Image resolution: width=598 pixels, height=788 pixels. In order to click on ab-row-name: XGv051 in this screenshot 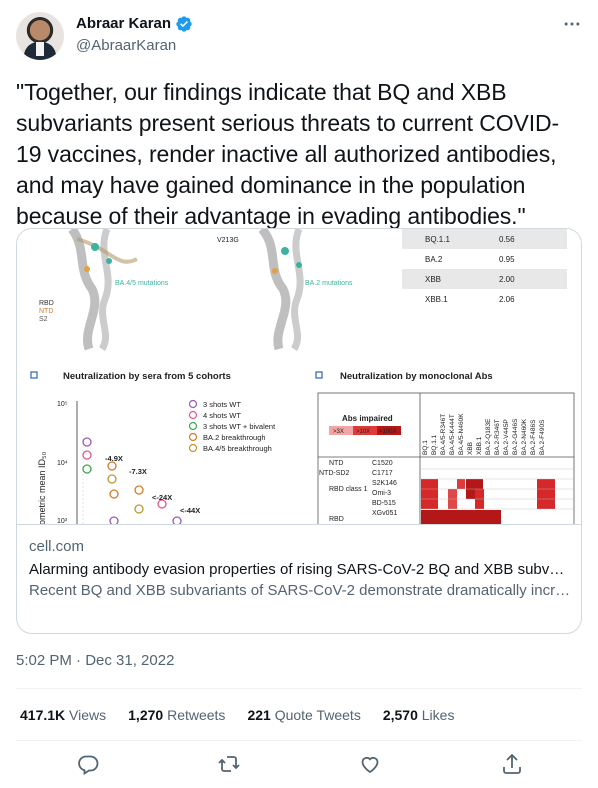, I will do `click(384, 513)`.